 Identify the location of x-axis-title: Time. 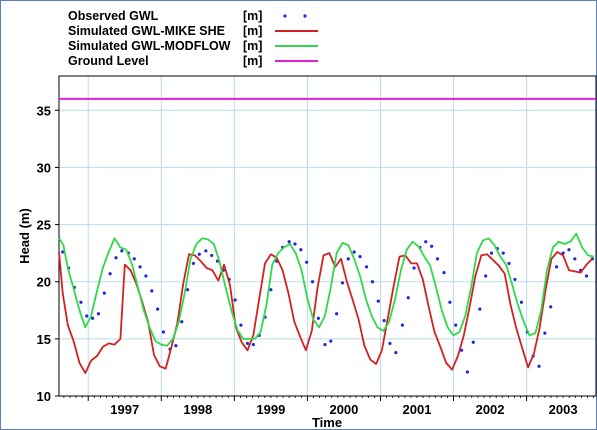
(327, 422).